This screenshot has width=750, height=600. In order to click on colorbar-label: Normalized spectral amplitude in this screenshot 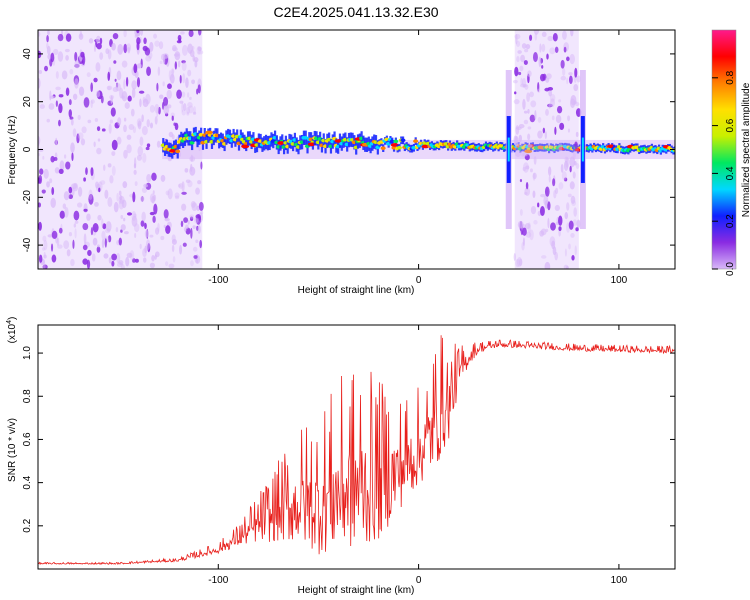, I will do `click(745, 149)`.